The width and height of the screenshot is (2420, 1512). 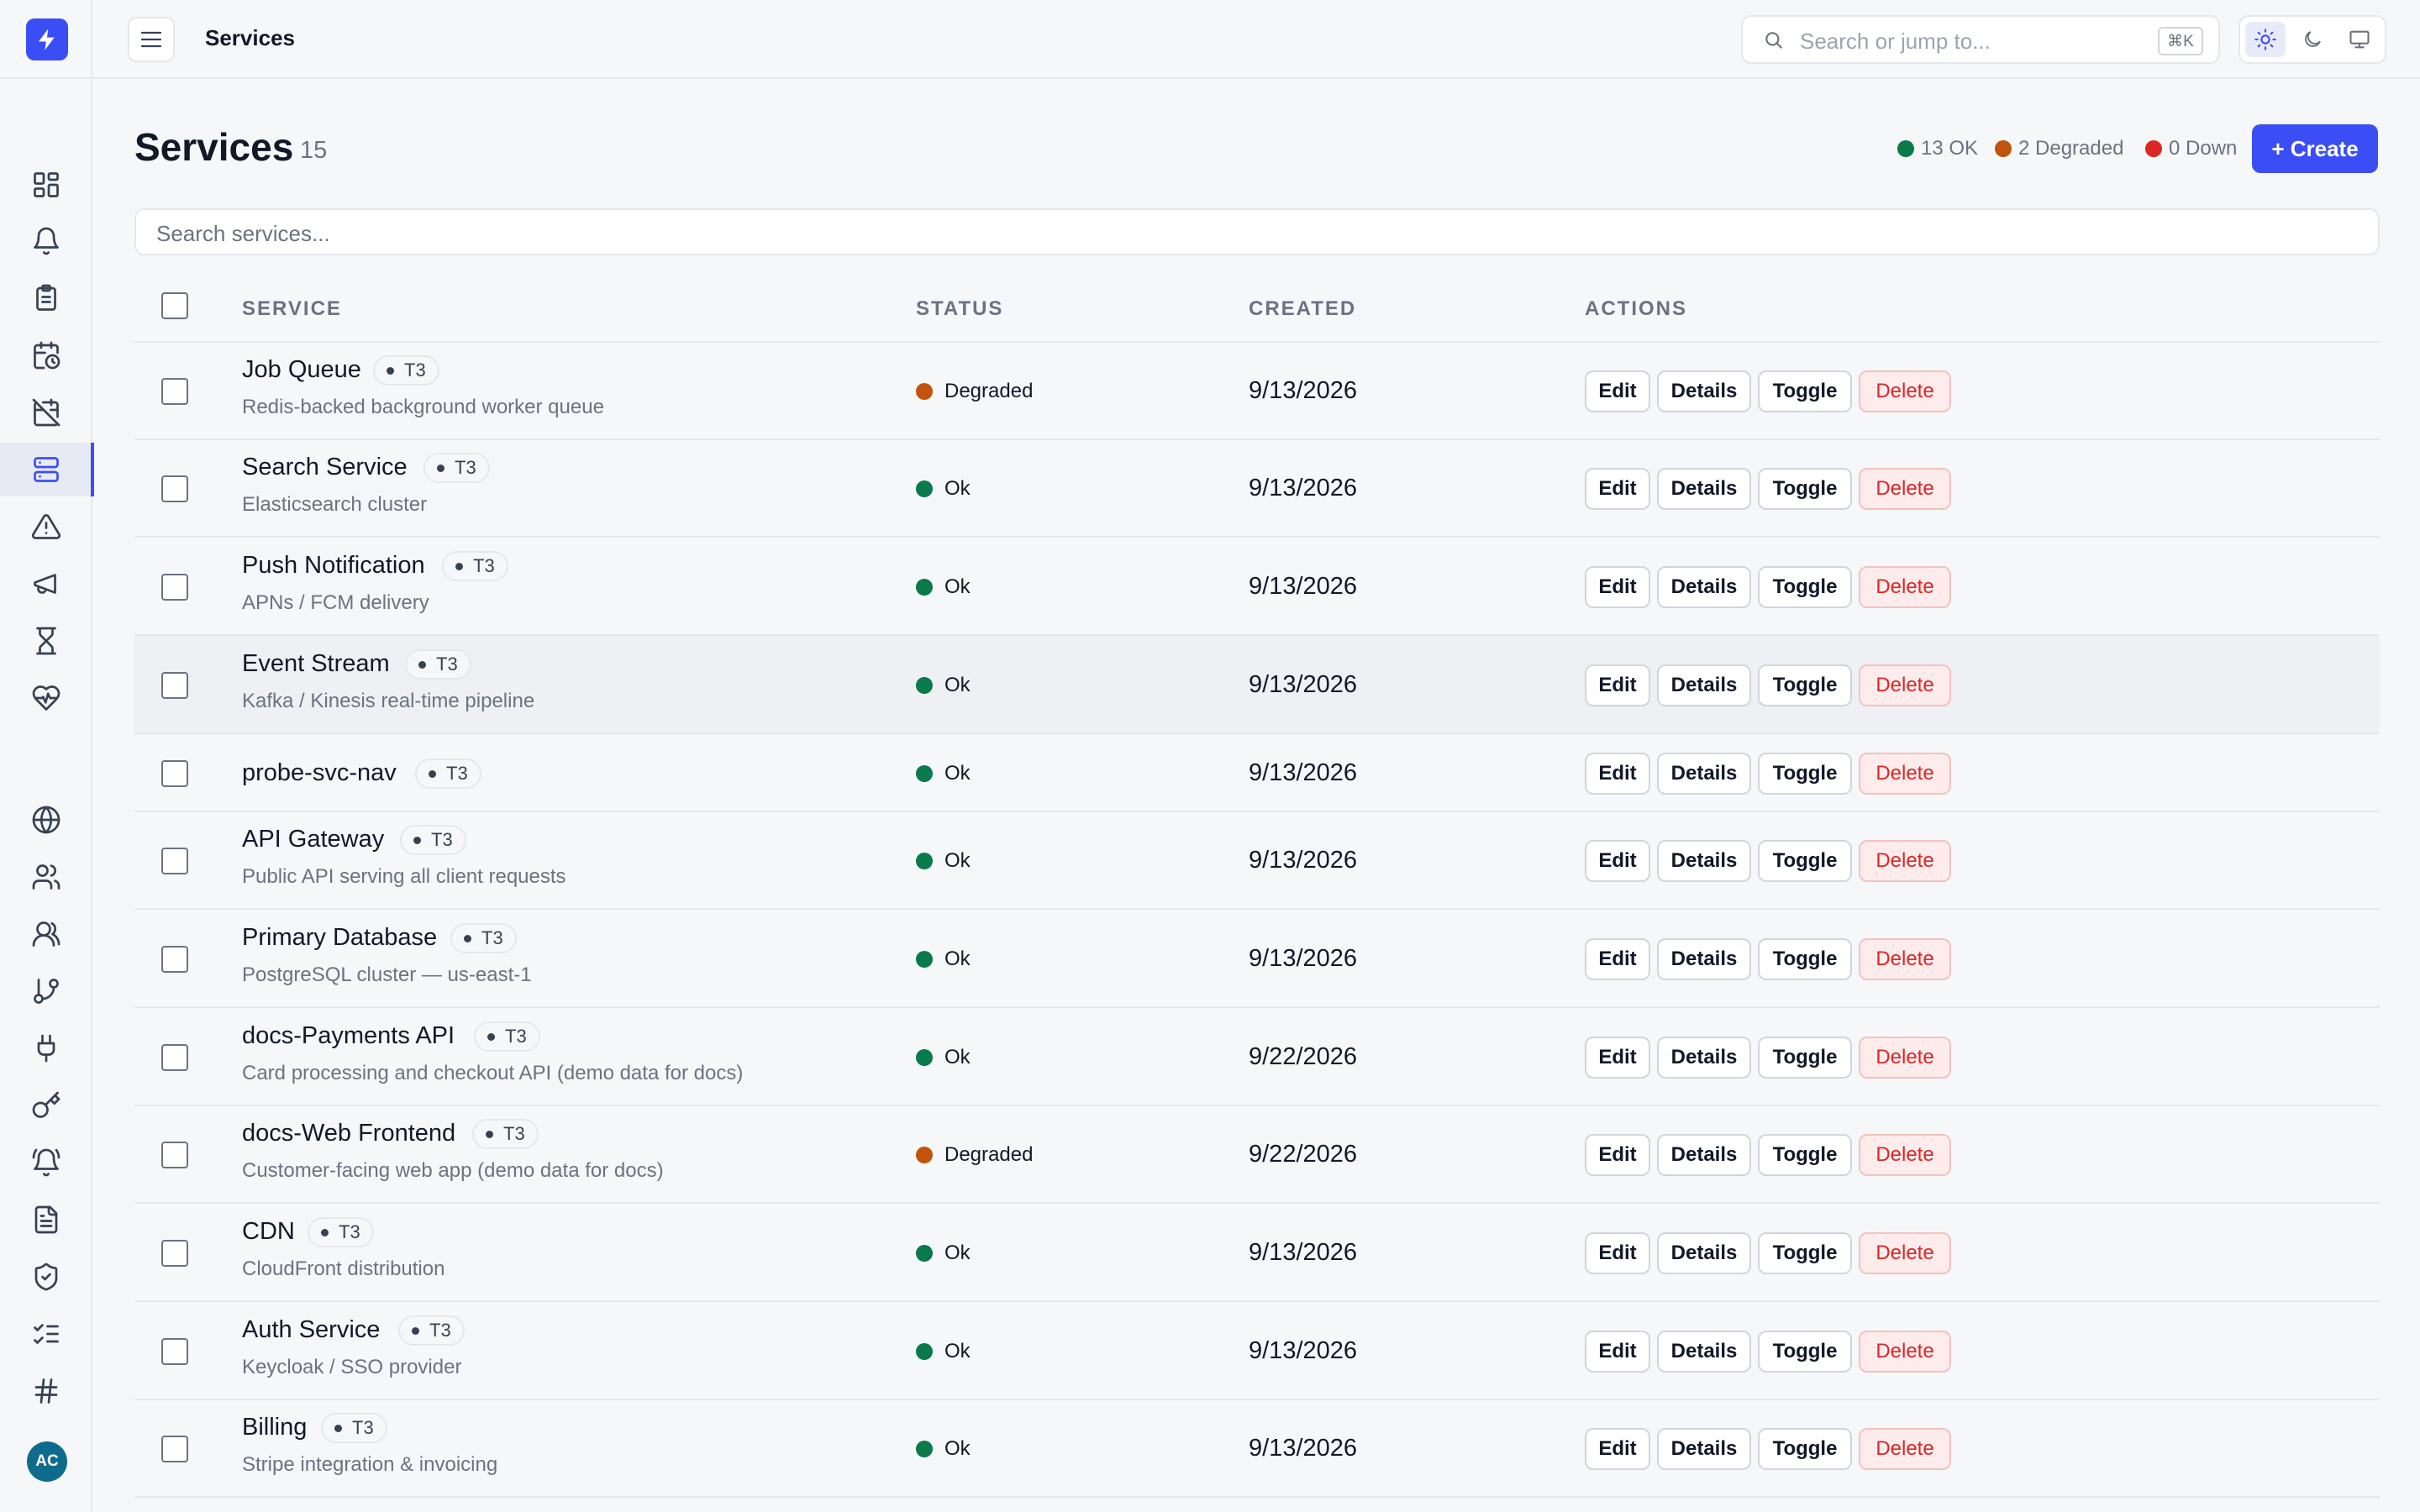 I want to click on sidebar-item-clipboard, so click(x=46, y=298).